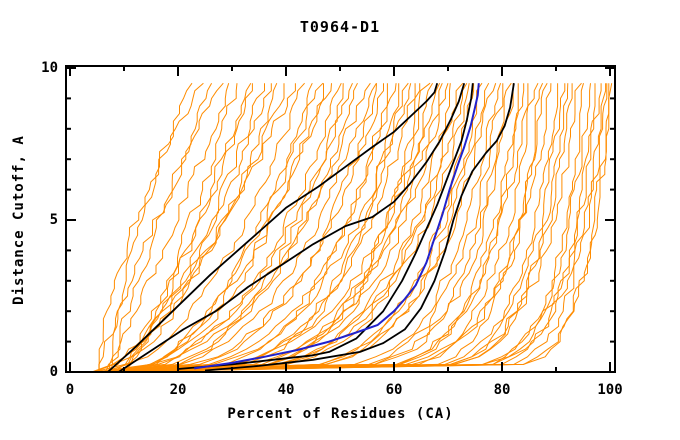 Image resolution: width=680 pixels, height=440 pixels. What do you see at coordinates (340, 27) in the screenshot?
I see `chart-title: T0964-D1` at bounding box center [340, 27].